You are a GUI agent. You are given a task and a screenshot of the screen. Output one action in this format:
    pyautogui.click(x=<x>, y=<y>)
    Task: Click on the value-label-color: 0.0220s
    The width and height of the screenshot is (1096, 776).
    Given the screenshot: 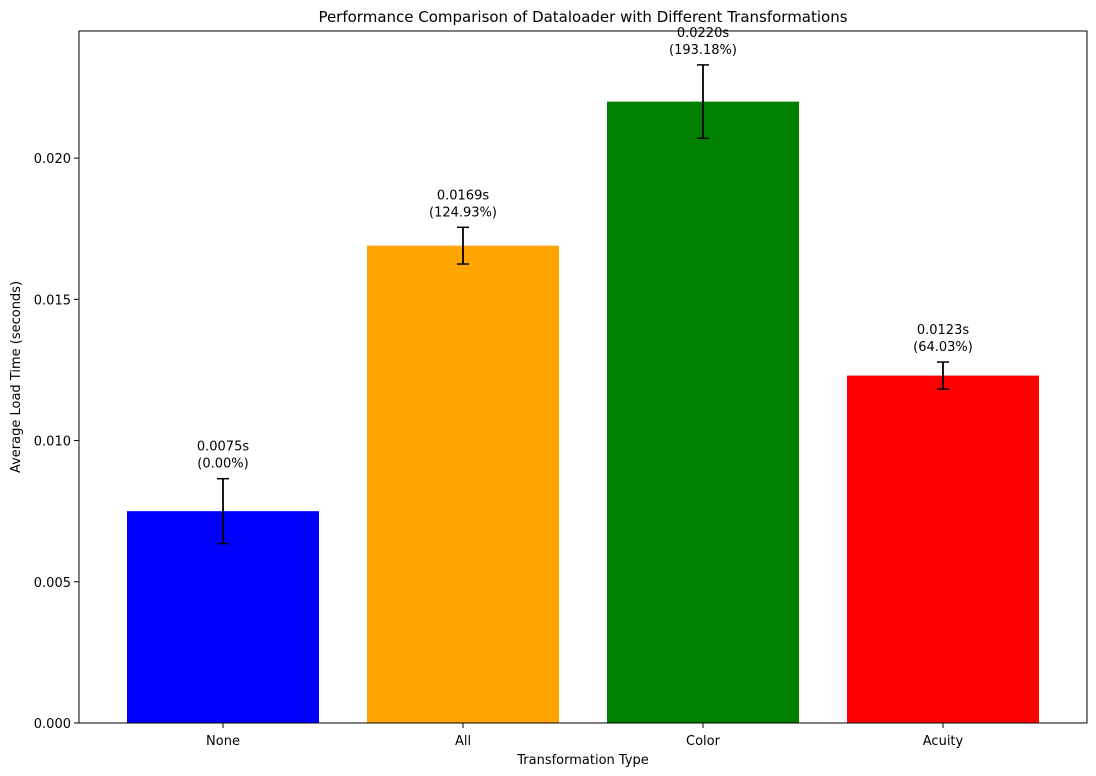 What is the action you would take?
    pyautogui.click(x=703, y=33)
    